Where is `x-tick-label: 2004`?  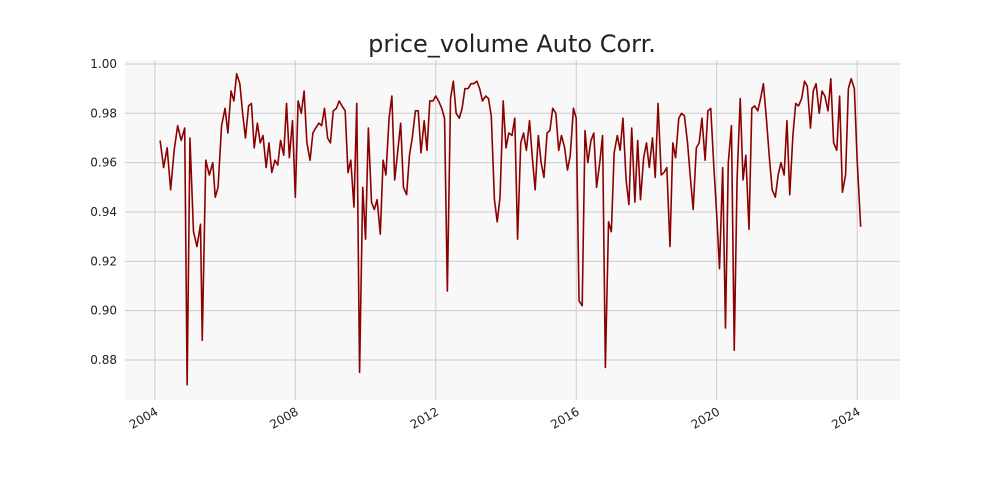
x-tick-label: 2004 is located at coordinates (143, 417).